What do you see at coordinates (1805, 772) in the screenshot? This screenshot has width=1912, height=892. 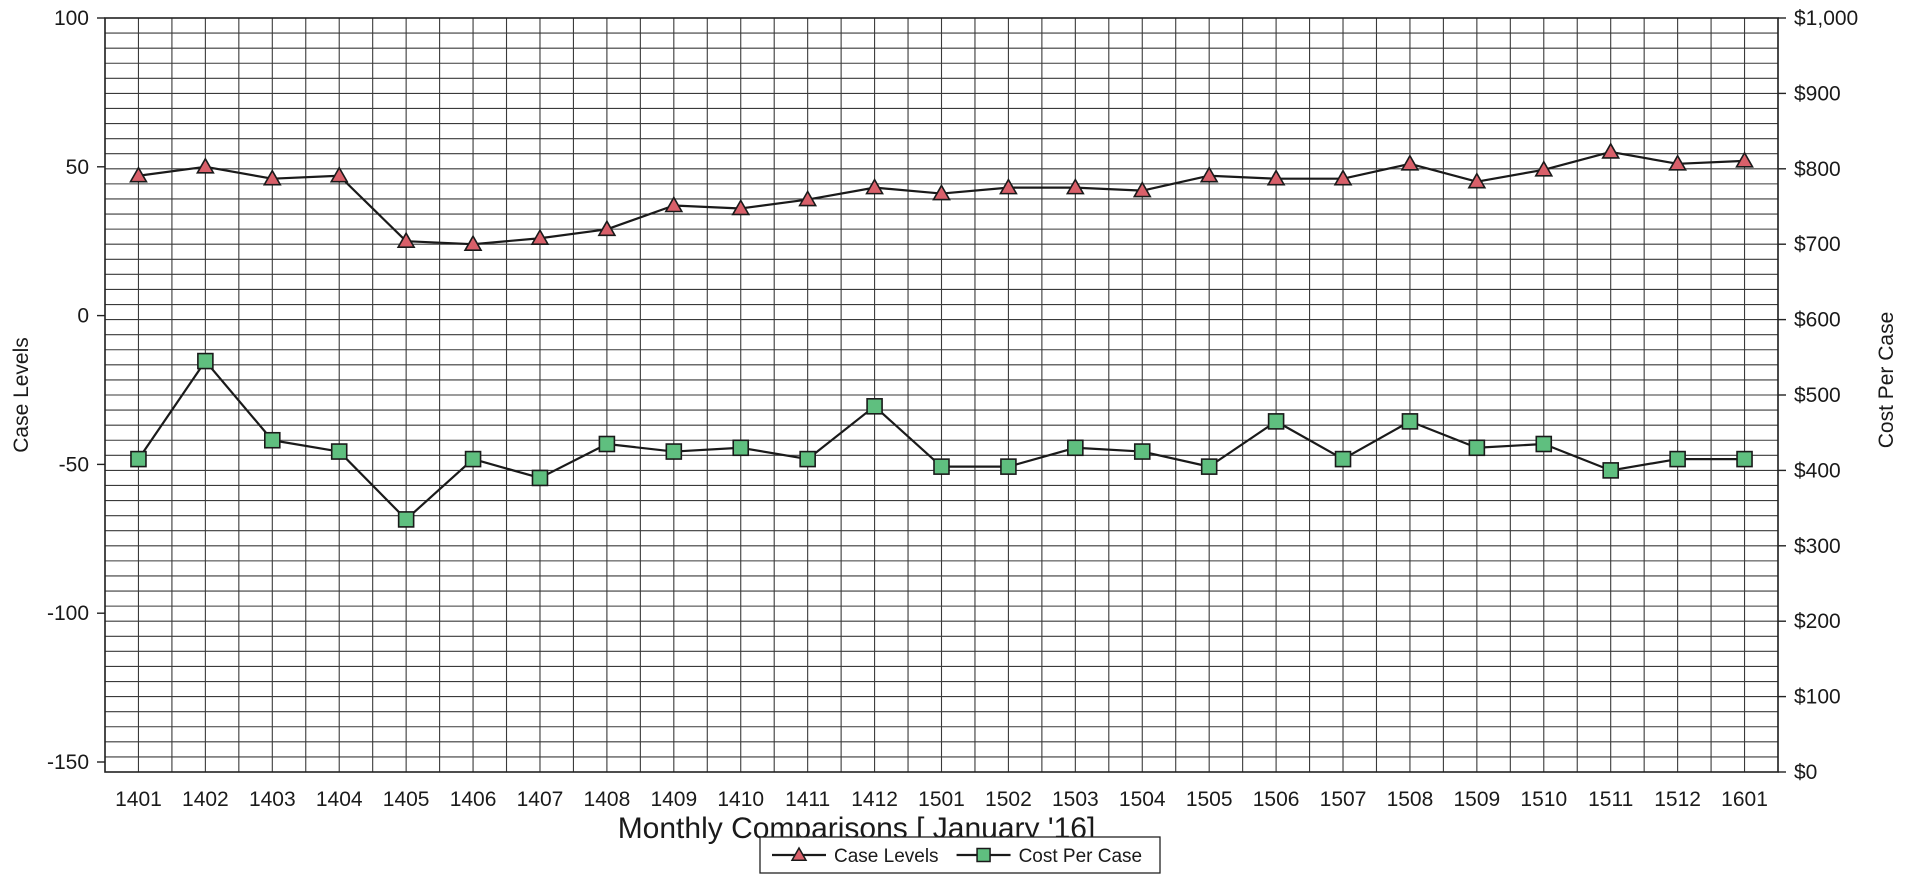 I see `right-tick-label: $0` at bounding box center [1805, 772].